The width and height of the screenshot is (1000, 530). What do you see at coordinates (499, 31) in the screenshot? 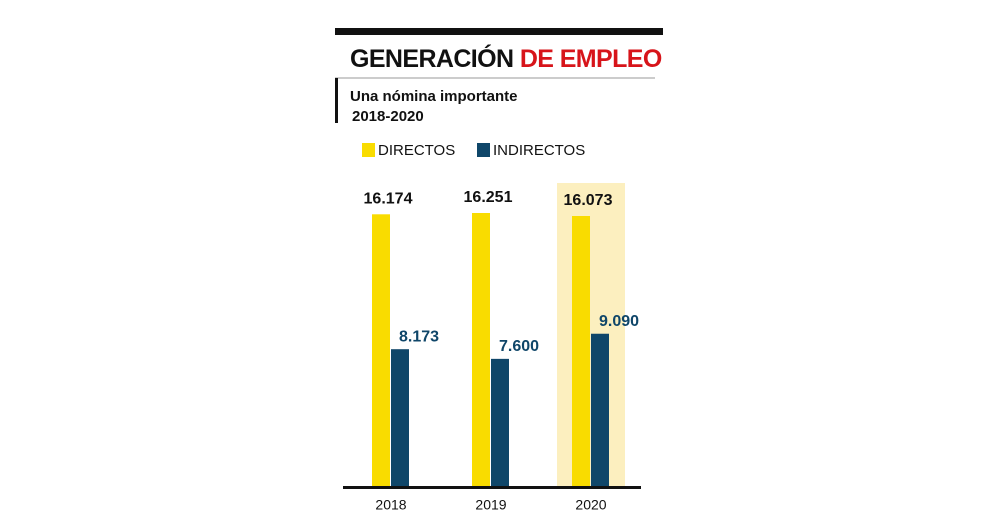
I see `top-rule` at bounding box center [499, 31].